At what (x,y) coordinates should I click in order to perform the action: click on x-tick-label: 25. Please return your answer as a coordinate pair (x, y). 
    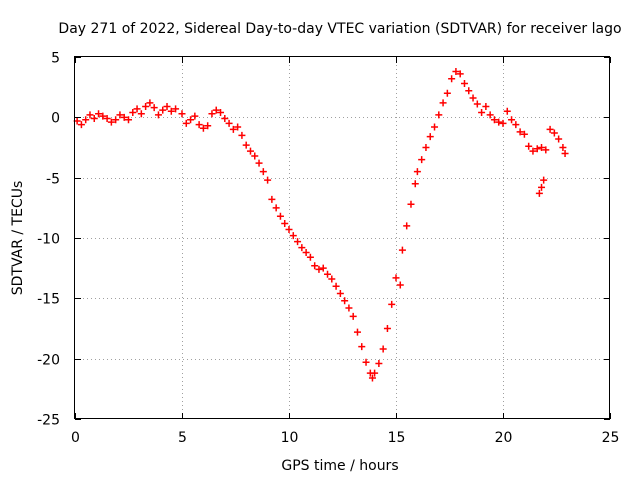
    Looking at the image, I should click on (611, 438).